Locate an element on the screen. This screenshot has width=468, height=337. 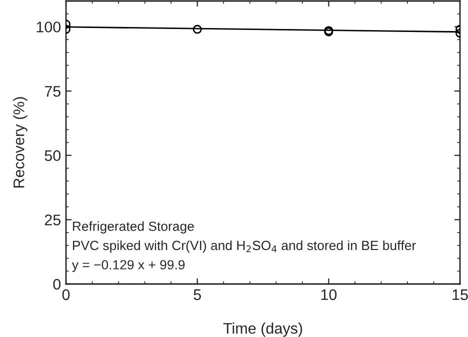
y-tick-label: 25 is located at coordinates (52, 220).